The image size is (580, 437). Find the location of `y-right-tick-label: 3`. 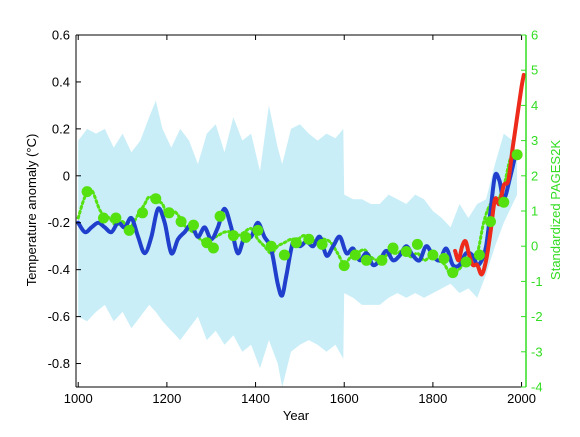

y-right-tick-label: 3 is located at coordinates (534, 140).